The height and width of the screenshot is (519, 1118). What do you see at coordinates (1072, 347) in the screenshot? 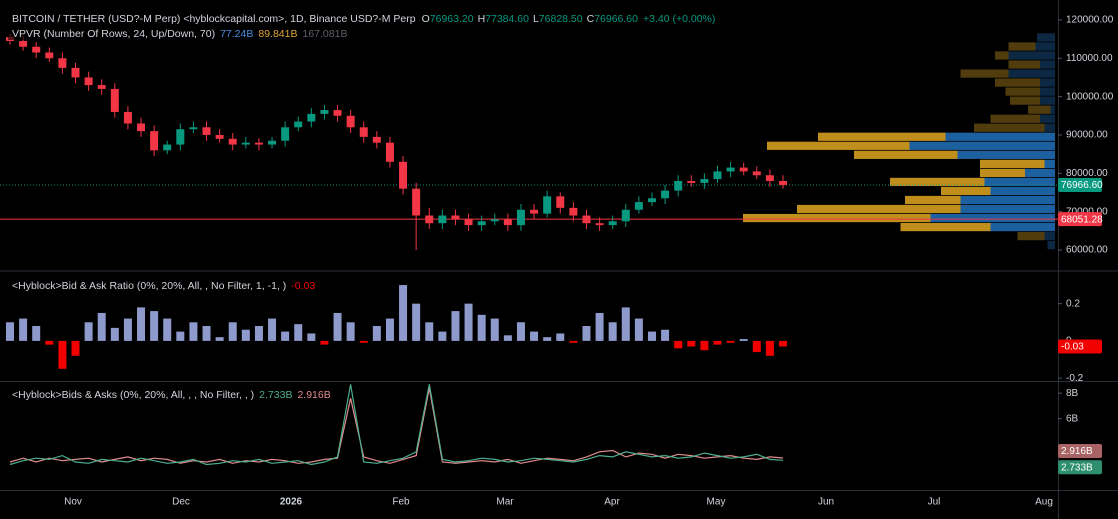
I see `price-tag-label: -0.03` at bounding box center [1072, 347].